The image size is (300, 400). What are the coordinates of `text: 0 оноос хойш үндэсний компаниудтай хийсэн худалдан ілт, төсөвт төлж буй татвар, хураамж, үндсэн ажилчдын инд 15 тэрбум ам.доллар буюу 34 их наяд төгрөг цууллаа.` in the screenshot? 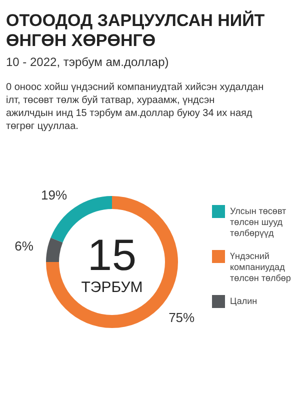 It's located at (135, 107).